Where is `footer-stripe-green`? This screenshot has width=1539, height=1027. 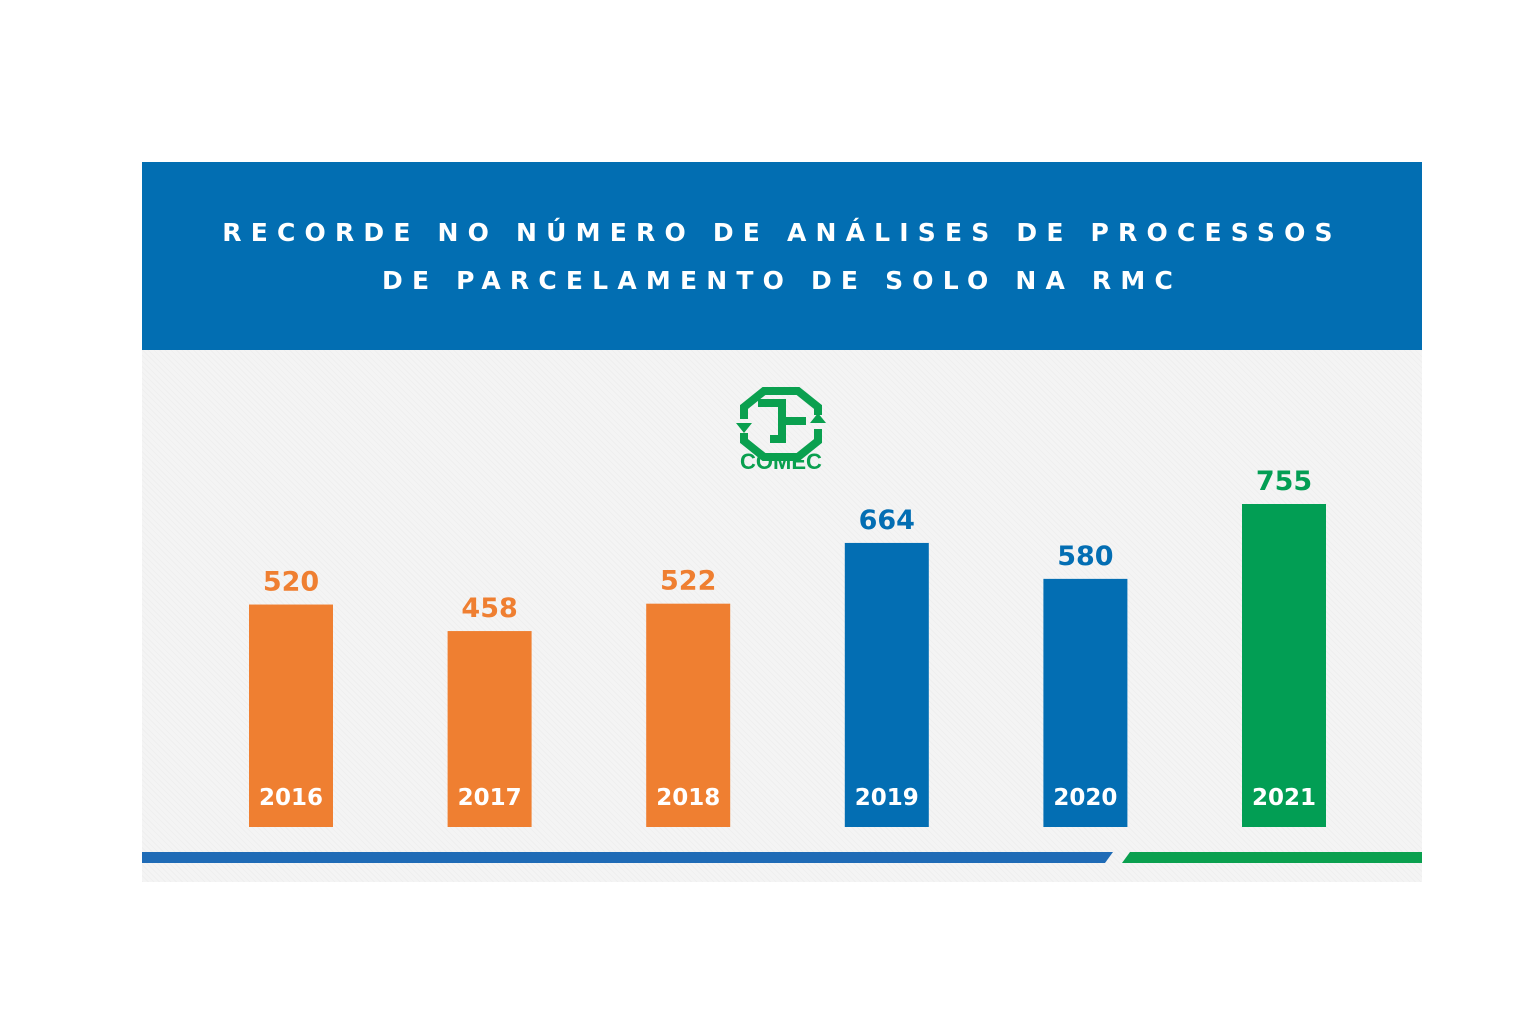
footer-stripe-green is located at coordinates (1272, 857).